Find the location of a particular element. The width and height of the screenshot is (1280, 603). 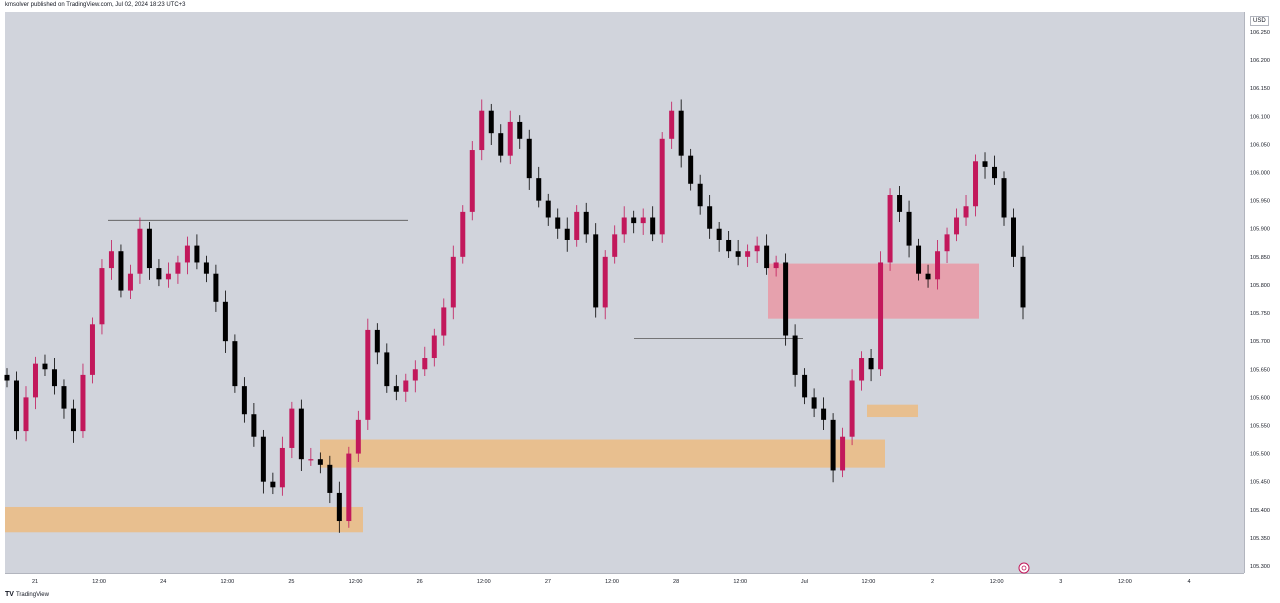

tradingview-logo: TV TradingView is located at coordinates (27, 594).